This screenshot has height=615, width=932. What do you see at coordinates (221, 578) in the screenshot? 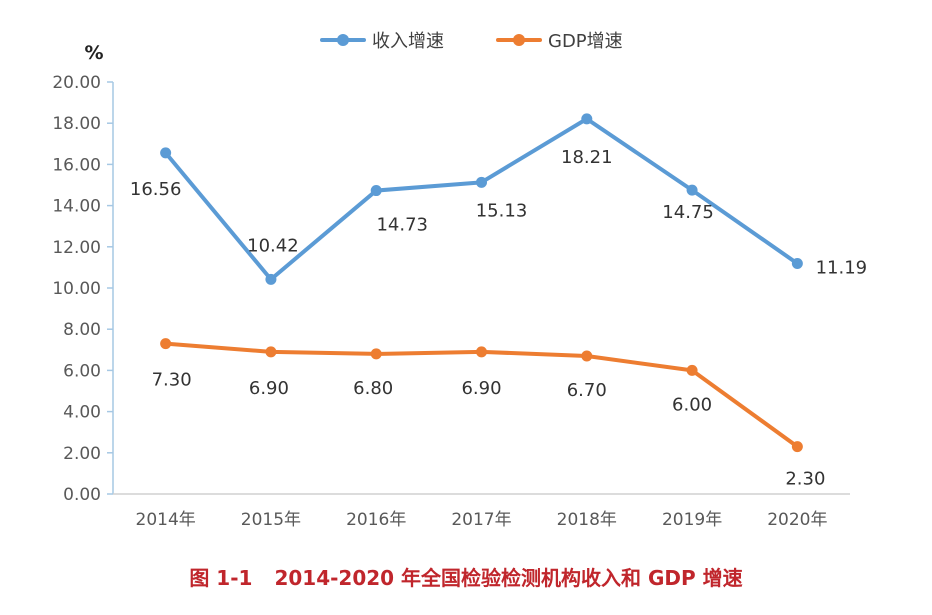
I see `caption-number: 图 1-1` at bounding box center [221, 578].